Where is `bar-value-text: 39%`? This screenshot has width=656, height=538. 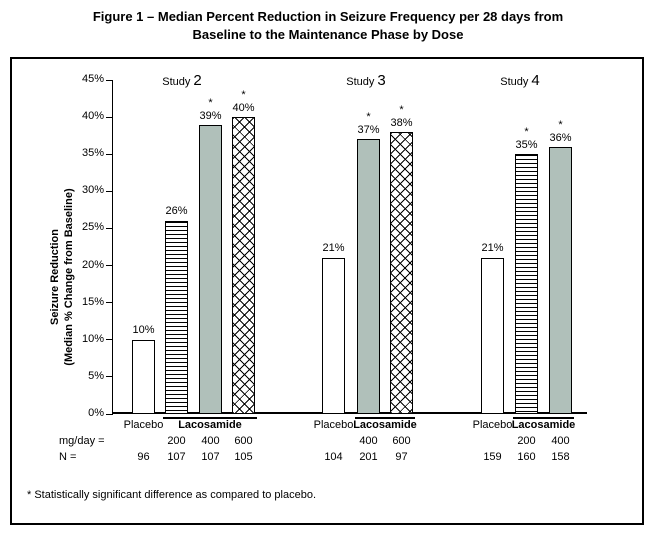 bar-value-text: 39% is located at coordinates (210, 116).